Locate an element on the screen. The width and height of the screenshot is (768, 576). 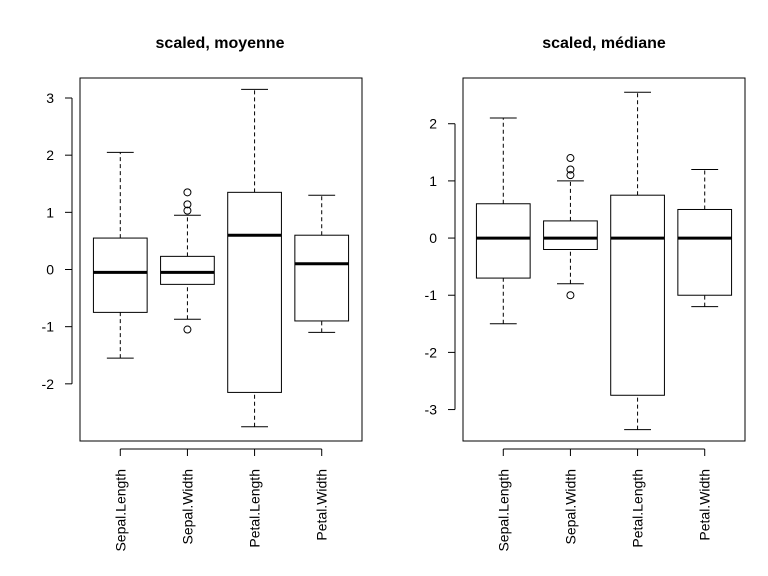
y-tick-label: -3 is located at coordinates (431, 410).